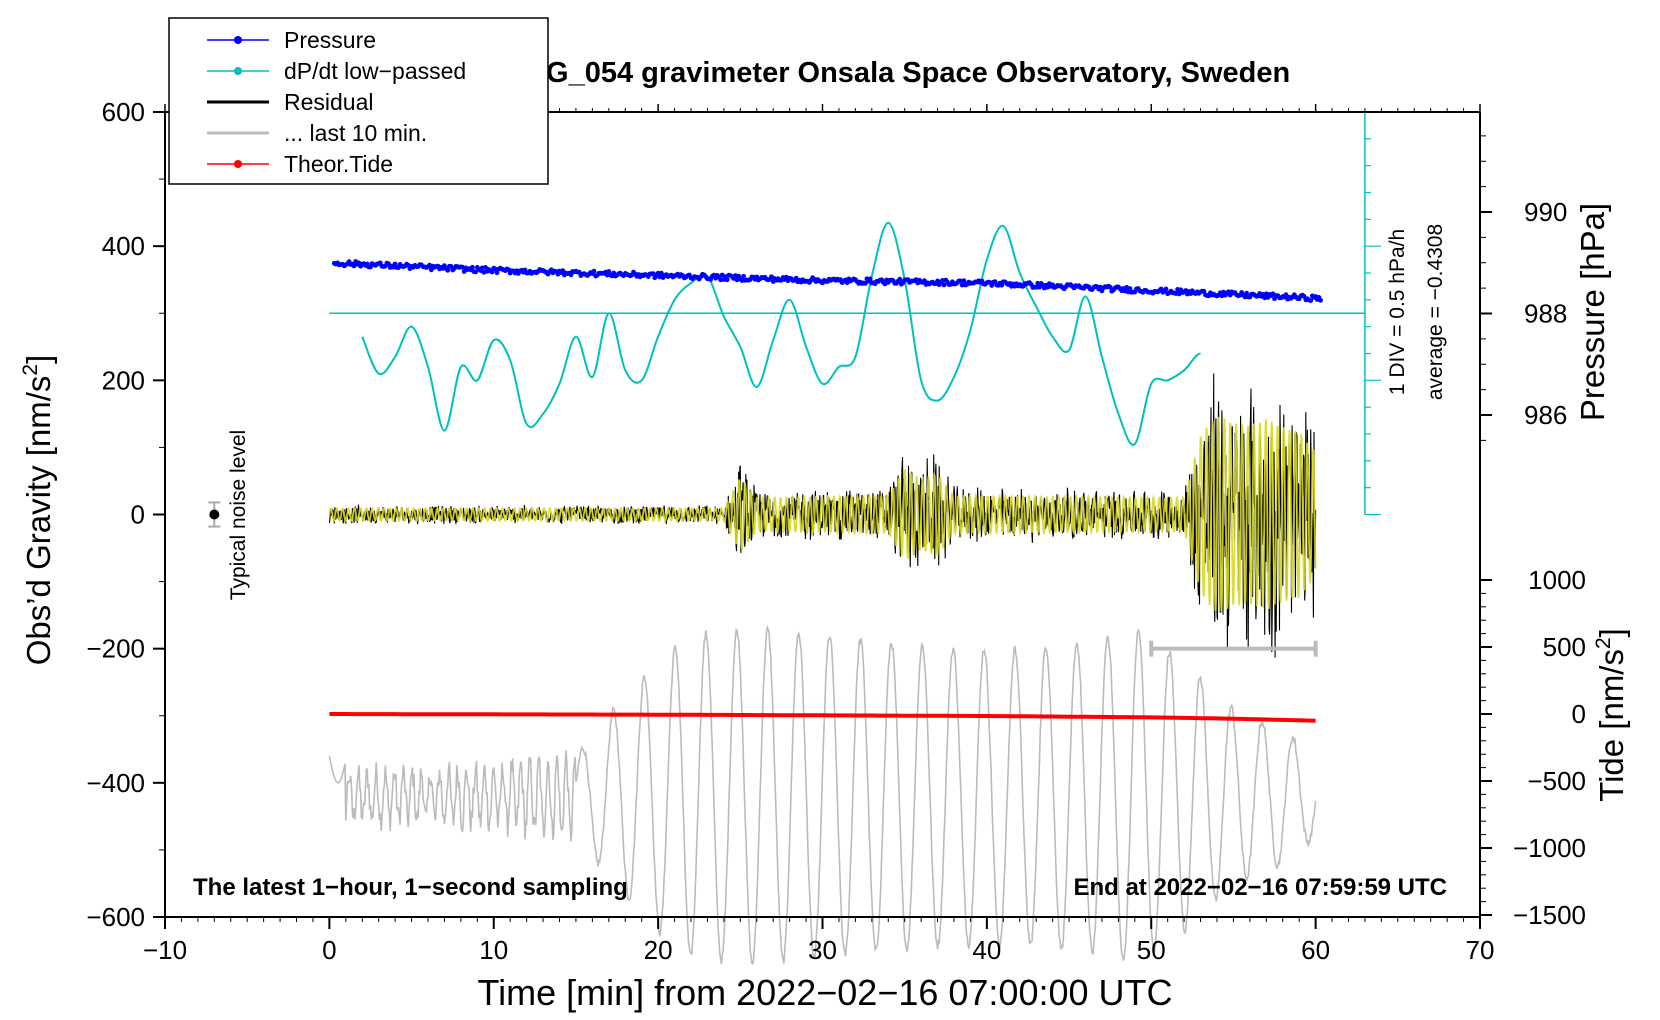 This screenshot has width=1660, height=1020. What do you see at coordinates (1549, 915) in the screenshot?
I see `tide-tick-label: −1500` at bounding box center [1549, 915].